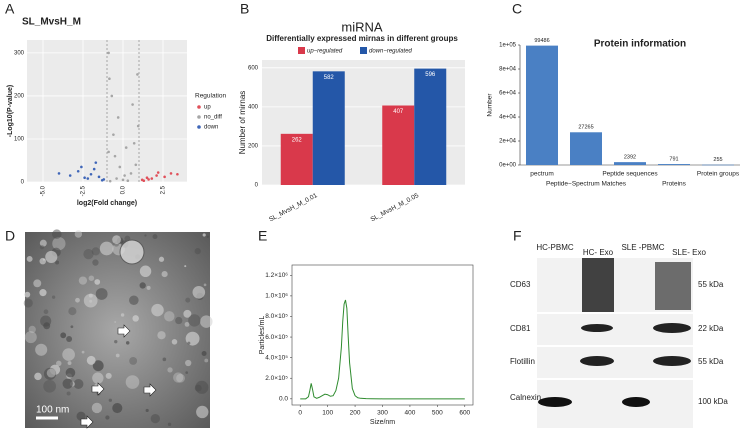 The height and width of the screenshot is (432, 753). I want to click on y-tick-label: 1.2×10⁶, so click(276, 275).